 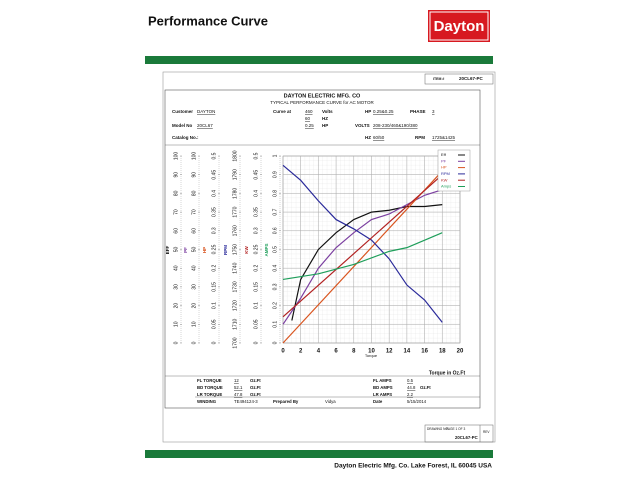 I want to click on y-tick-label: 20, so click(x=176, y=306).